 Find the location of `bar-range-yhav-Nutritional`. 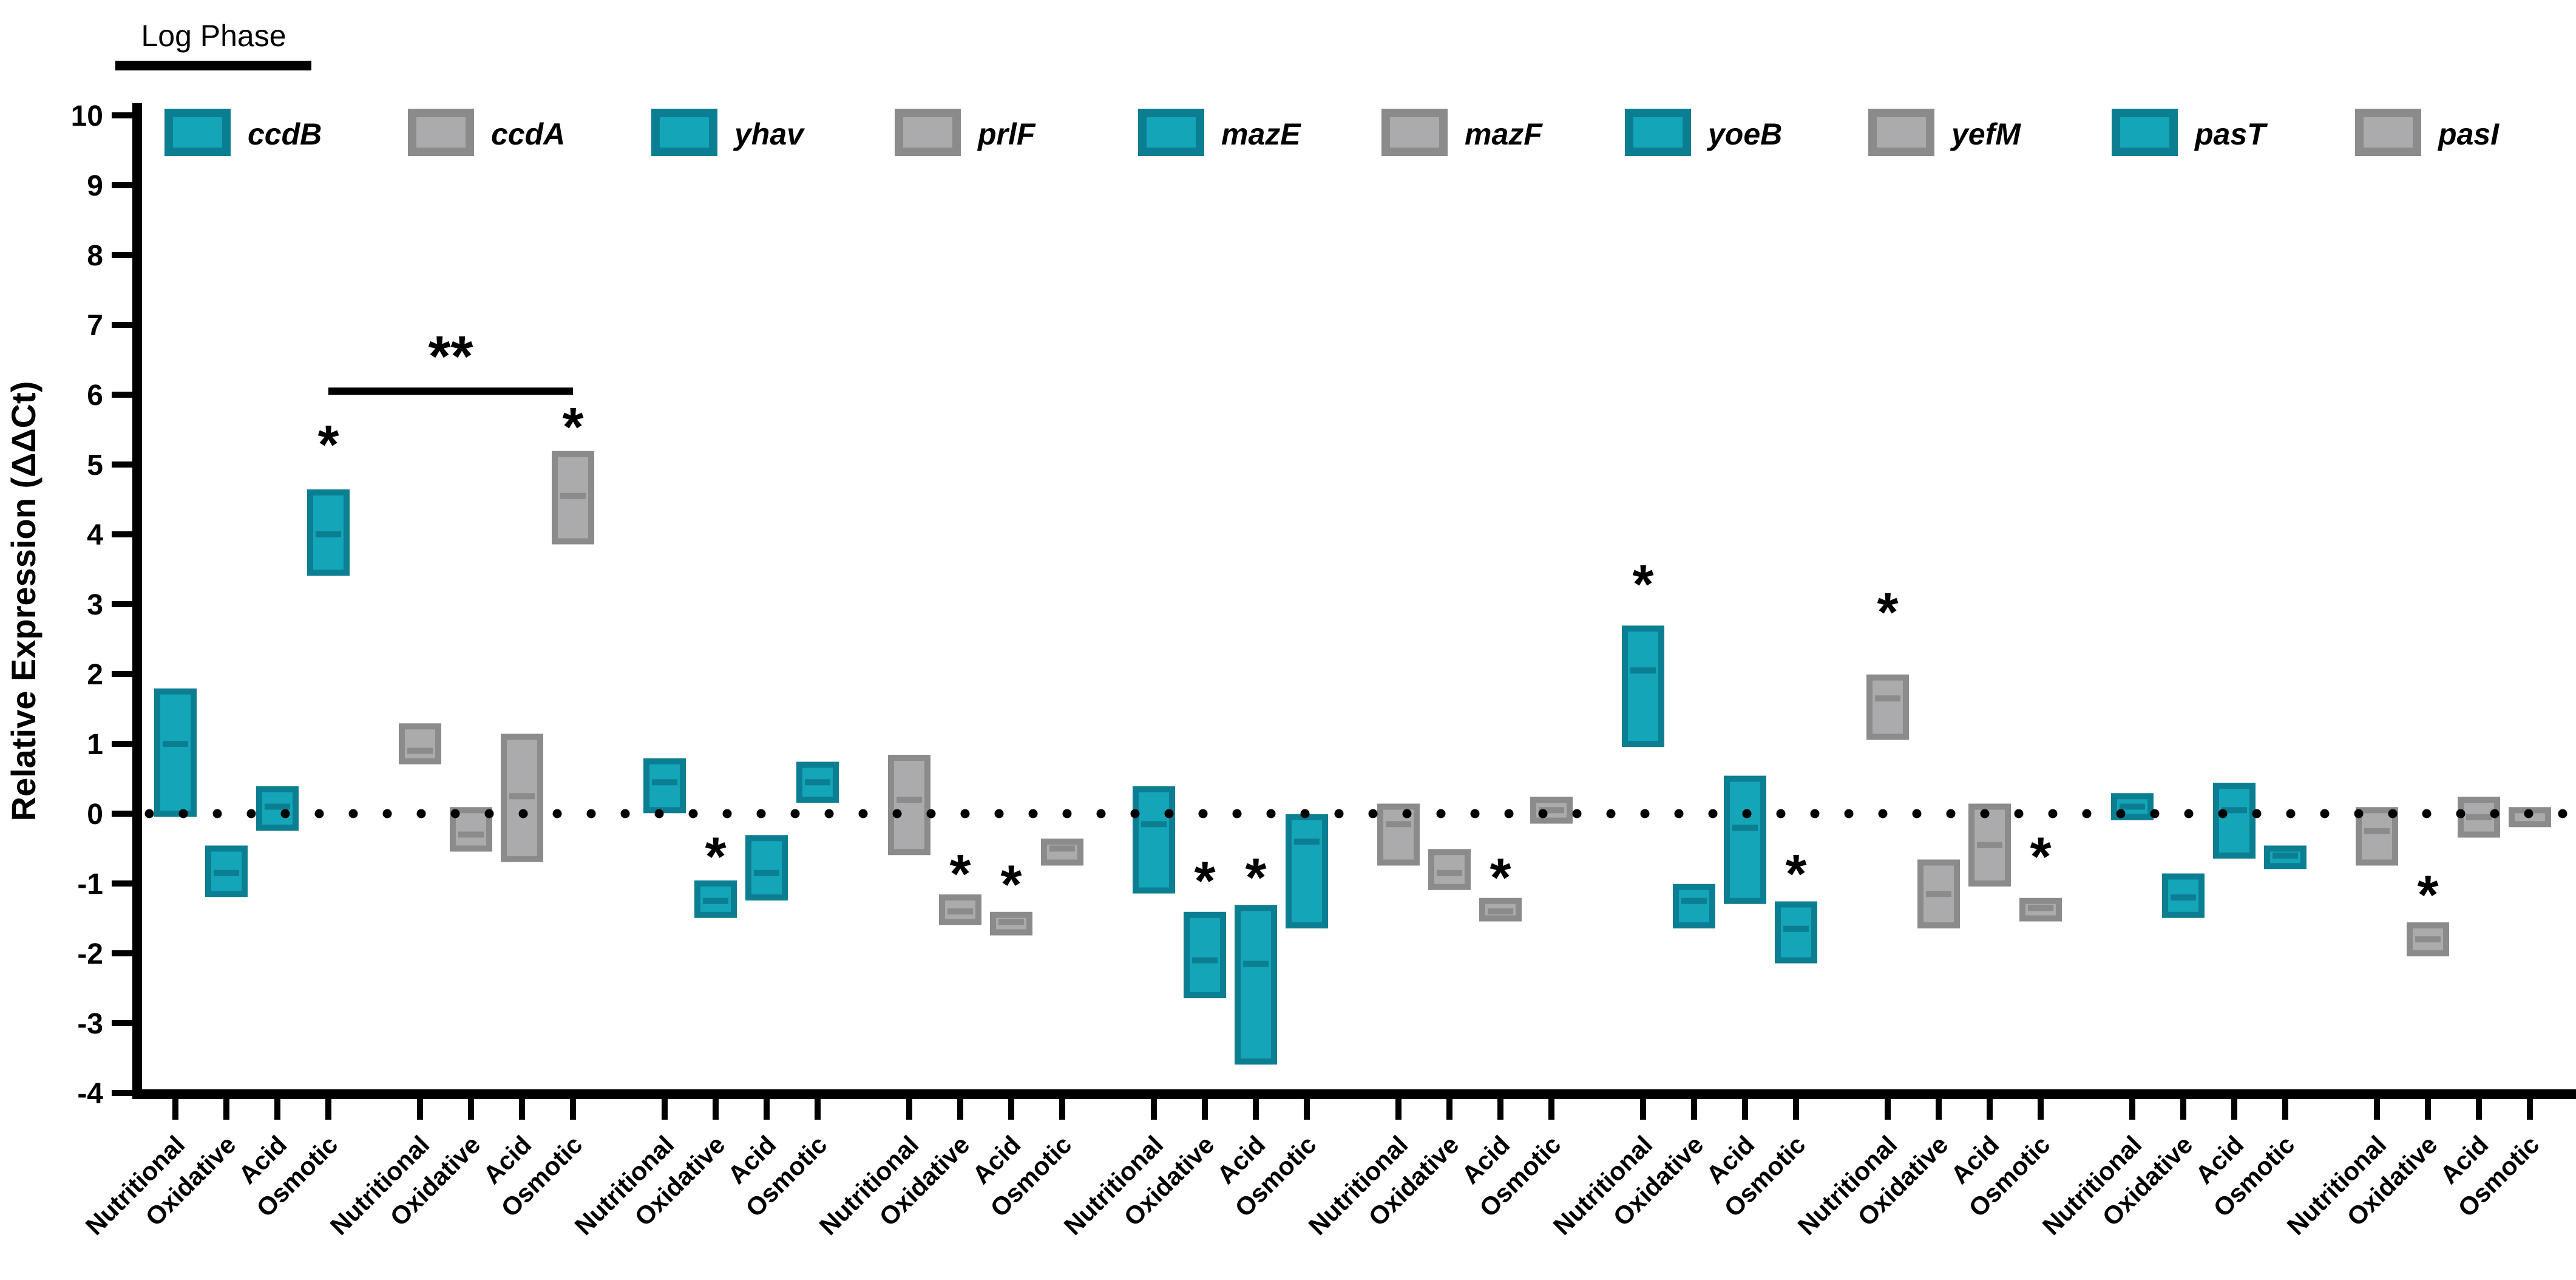

bar-range-yhav-Nutritional is located at coordinates (665, 786).